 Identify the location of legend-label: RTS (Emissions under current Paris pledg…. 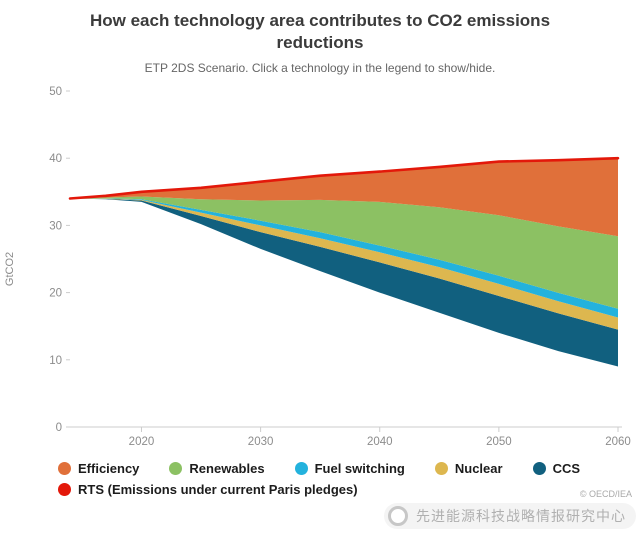
(218, 490).